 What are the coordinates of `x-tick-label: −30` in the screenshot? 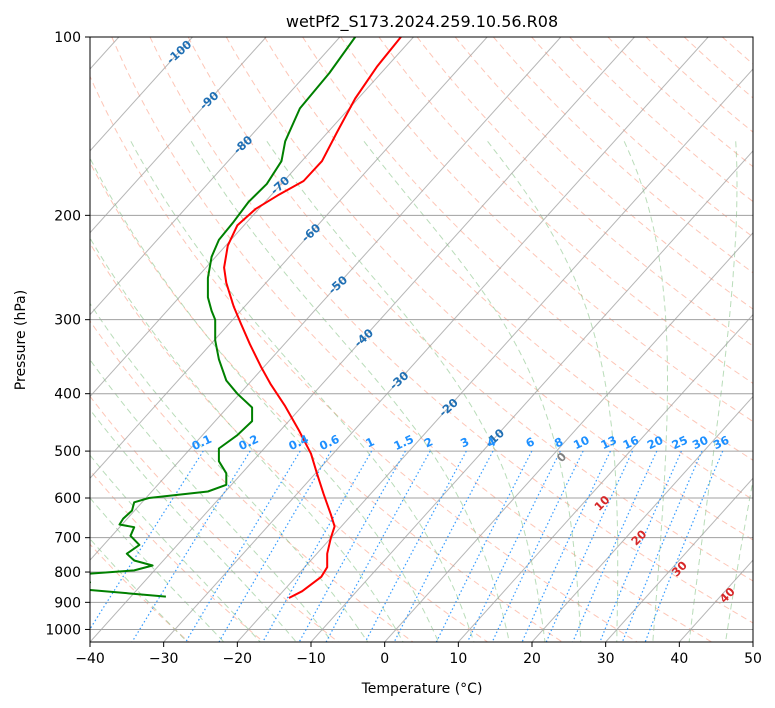 It's located at (164, 659).